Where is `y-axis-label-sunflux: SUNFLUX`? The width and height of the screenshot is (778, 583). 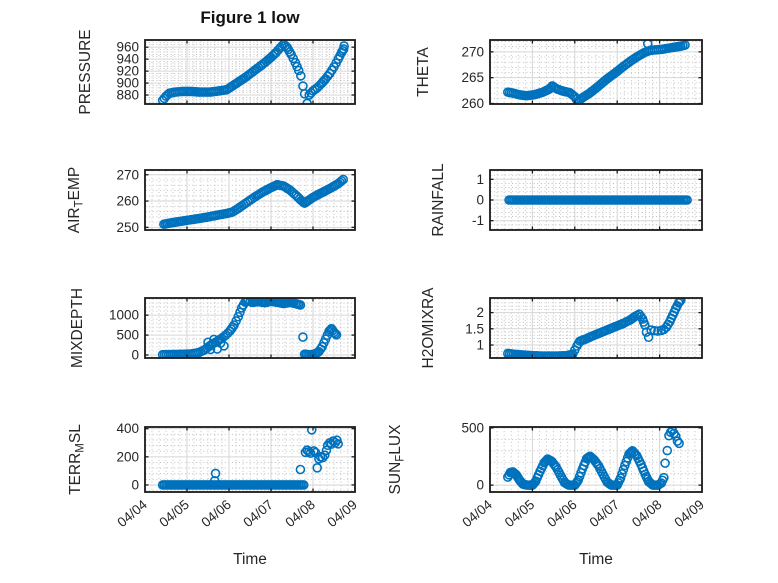
y-axis-label-sunflux: SUNFLUX is located at coordinates (397, 459).